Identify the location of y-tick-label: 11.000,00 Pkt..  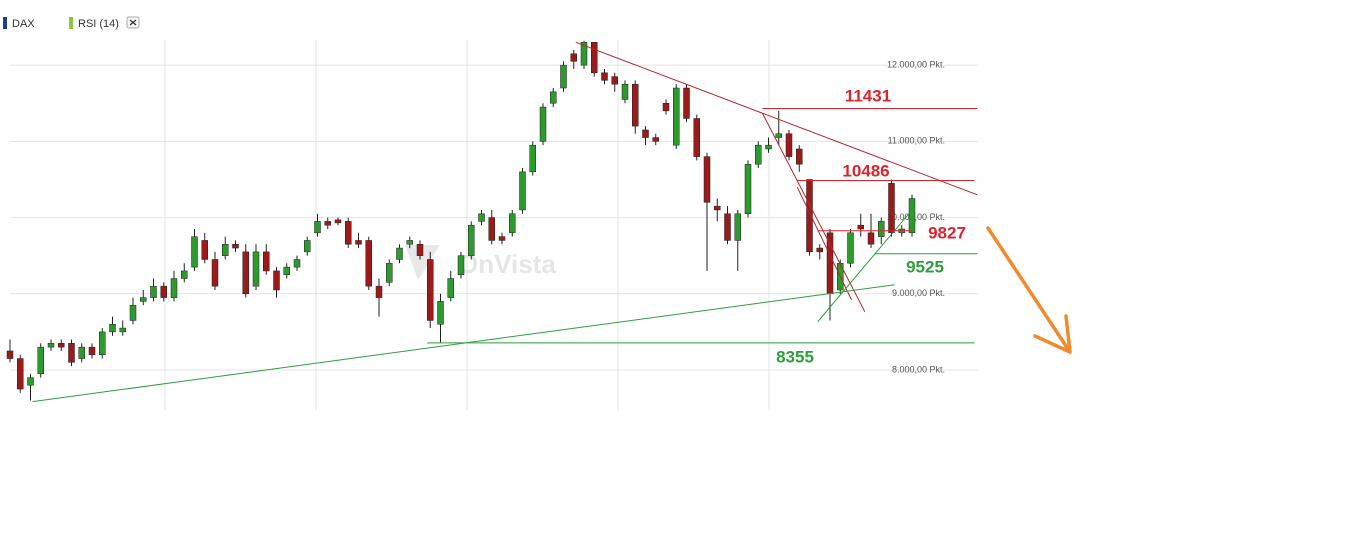
(916, 141).